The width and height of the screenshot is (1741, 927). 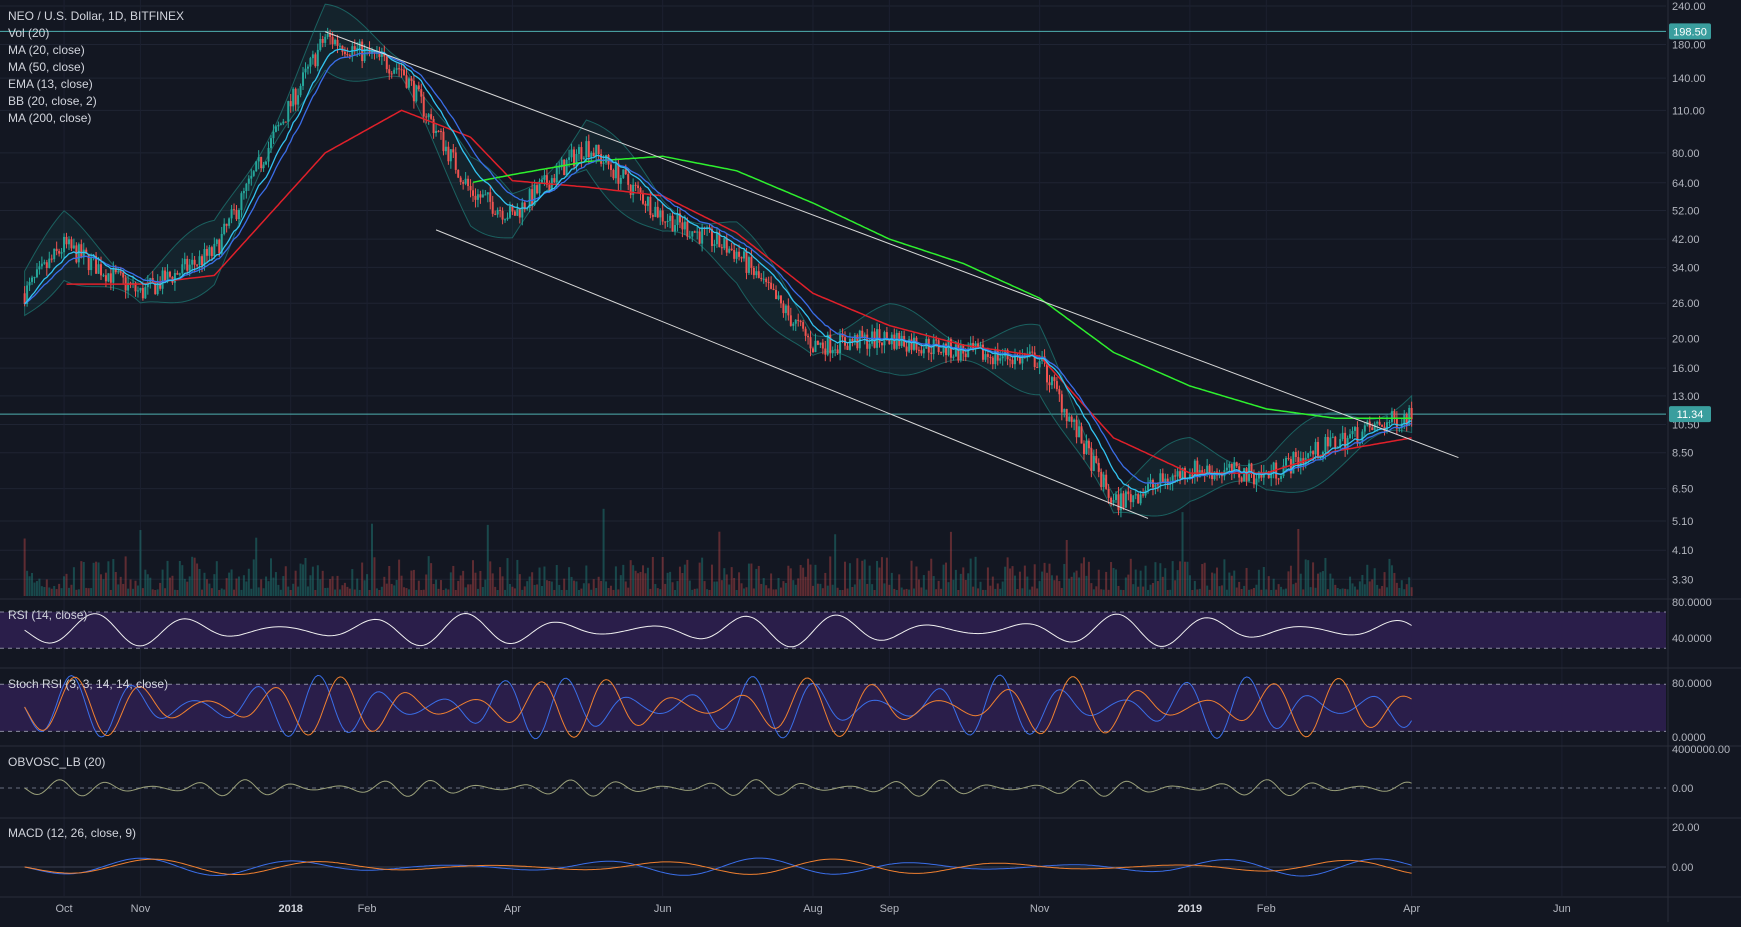 I want to click on rsi-pane-label: RSI (14, close), so click(x=48, y=615).